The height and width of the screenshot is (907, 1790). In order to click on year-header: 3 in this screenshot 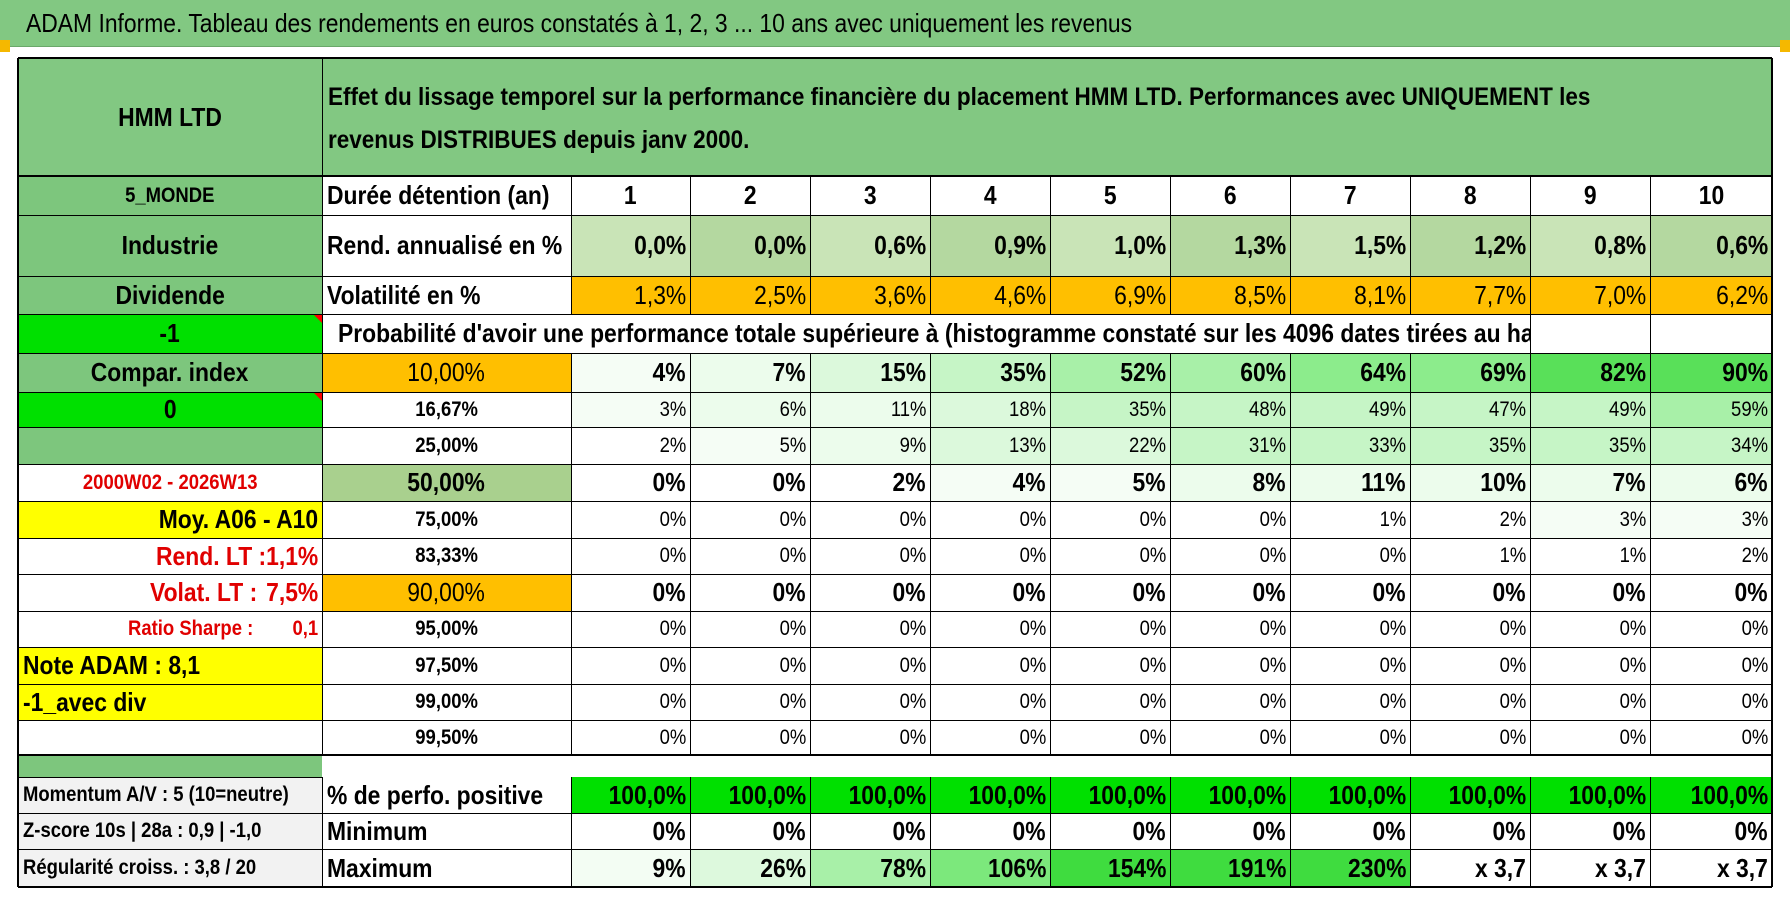, I will do `click(870, 195)`.